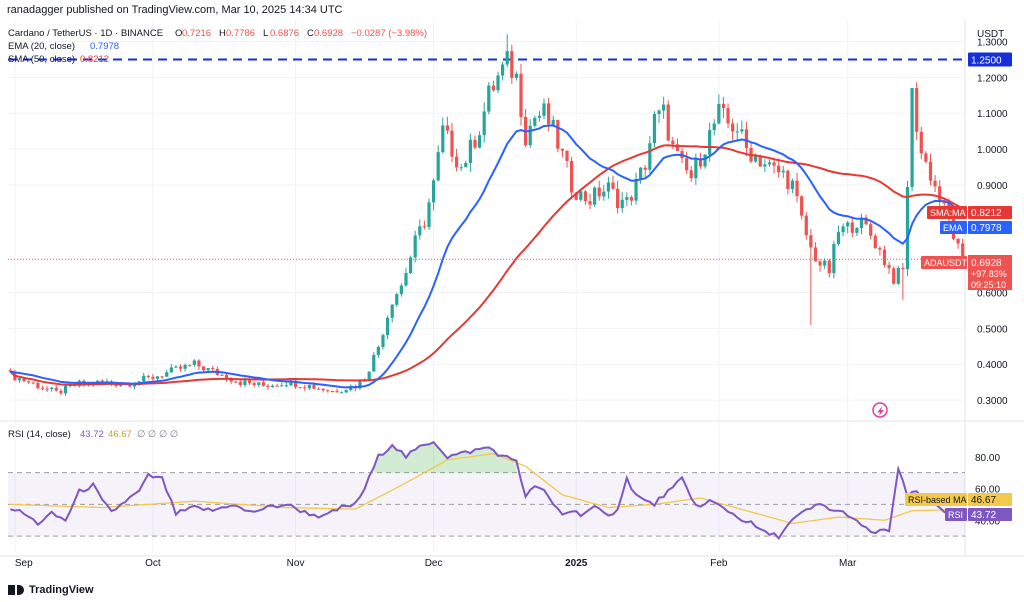 Image resolution: width=1024 pixels, height=602 pixels. What do you see at coordinates (94, 59) in the screenshot?
I see `sma-legend-value: 0.8212` at bounding box center [94, 59].